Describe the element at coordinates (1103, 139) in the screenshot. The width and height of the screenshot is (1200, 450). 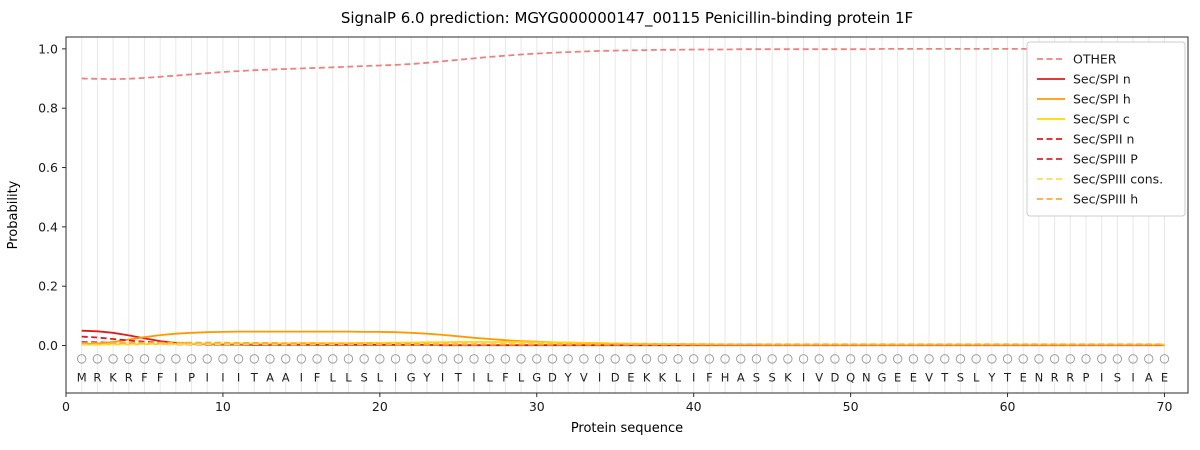
I see `legend-label: Sec/SPII n` at that location.